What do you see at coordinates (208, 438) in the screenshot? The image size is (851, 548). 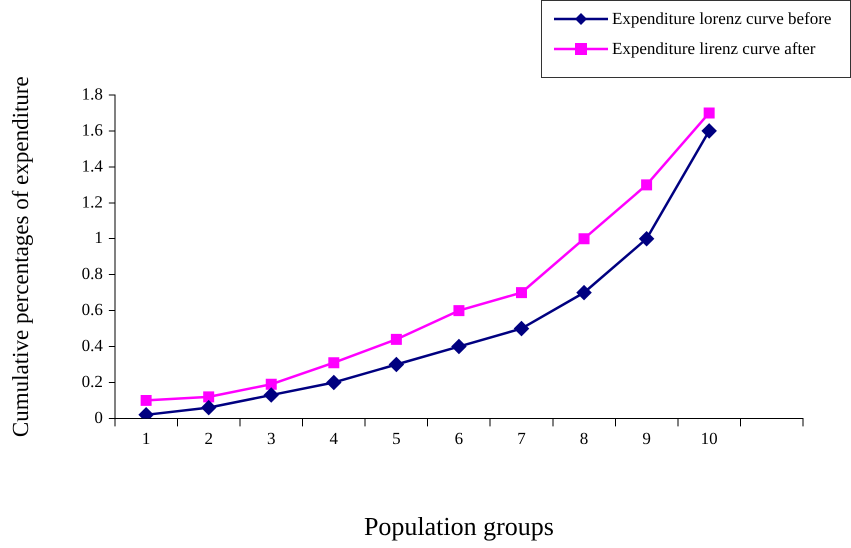 I see `x-tick-label: 2` at bounding box center [208, 438].